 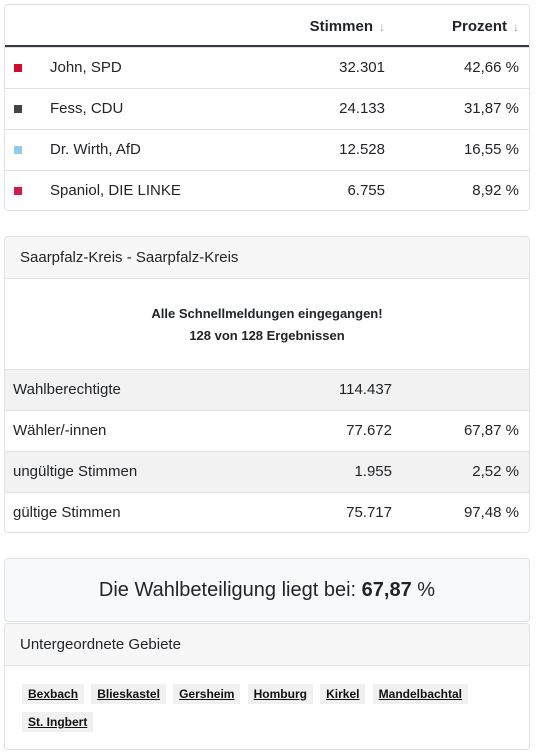 I want to click on candidate-name: John, SPD, so click(x=86, y=67).